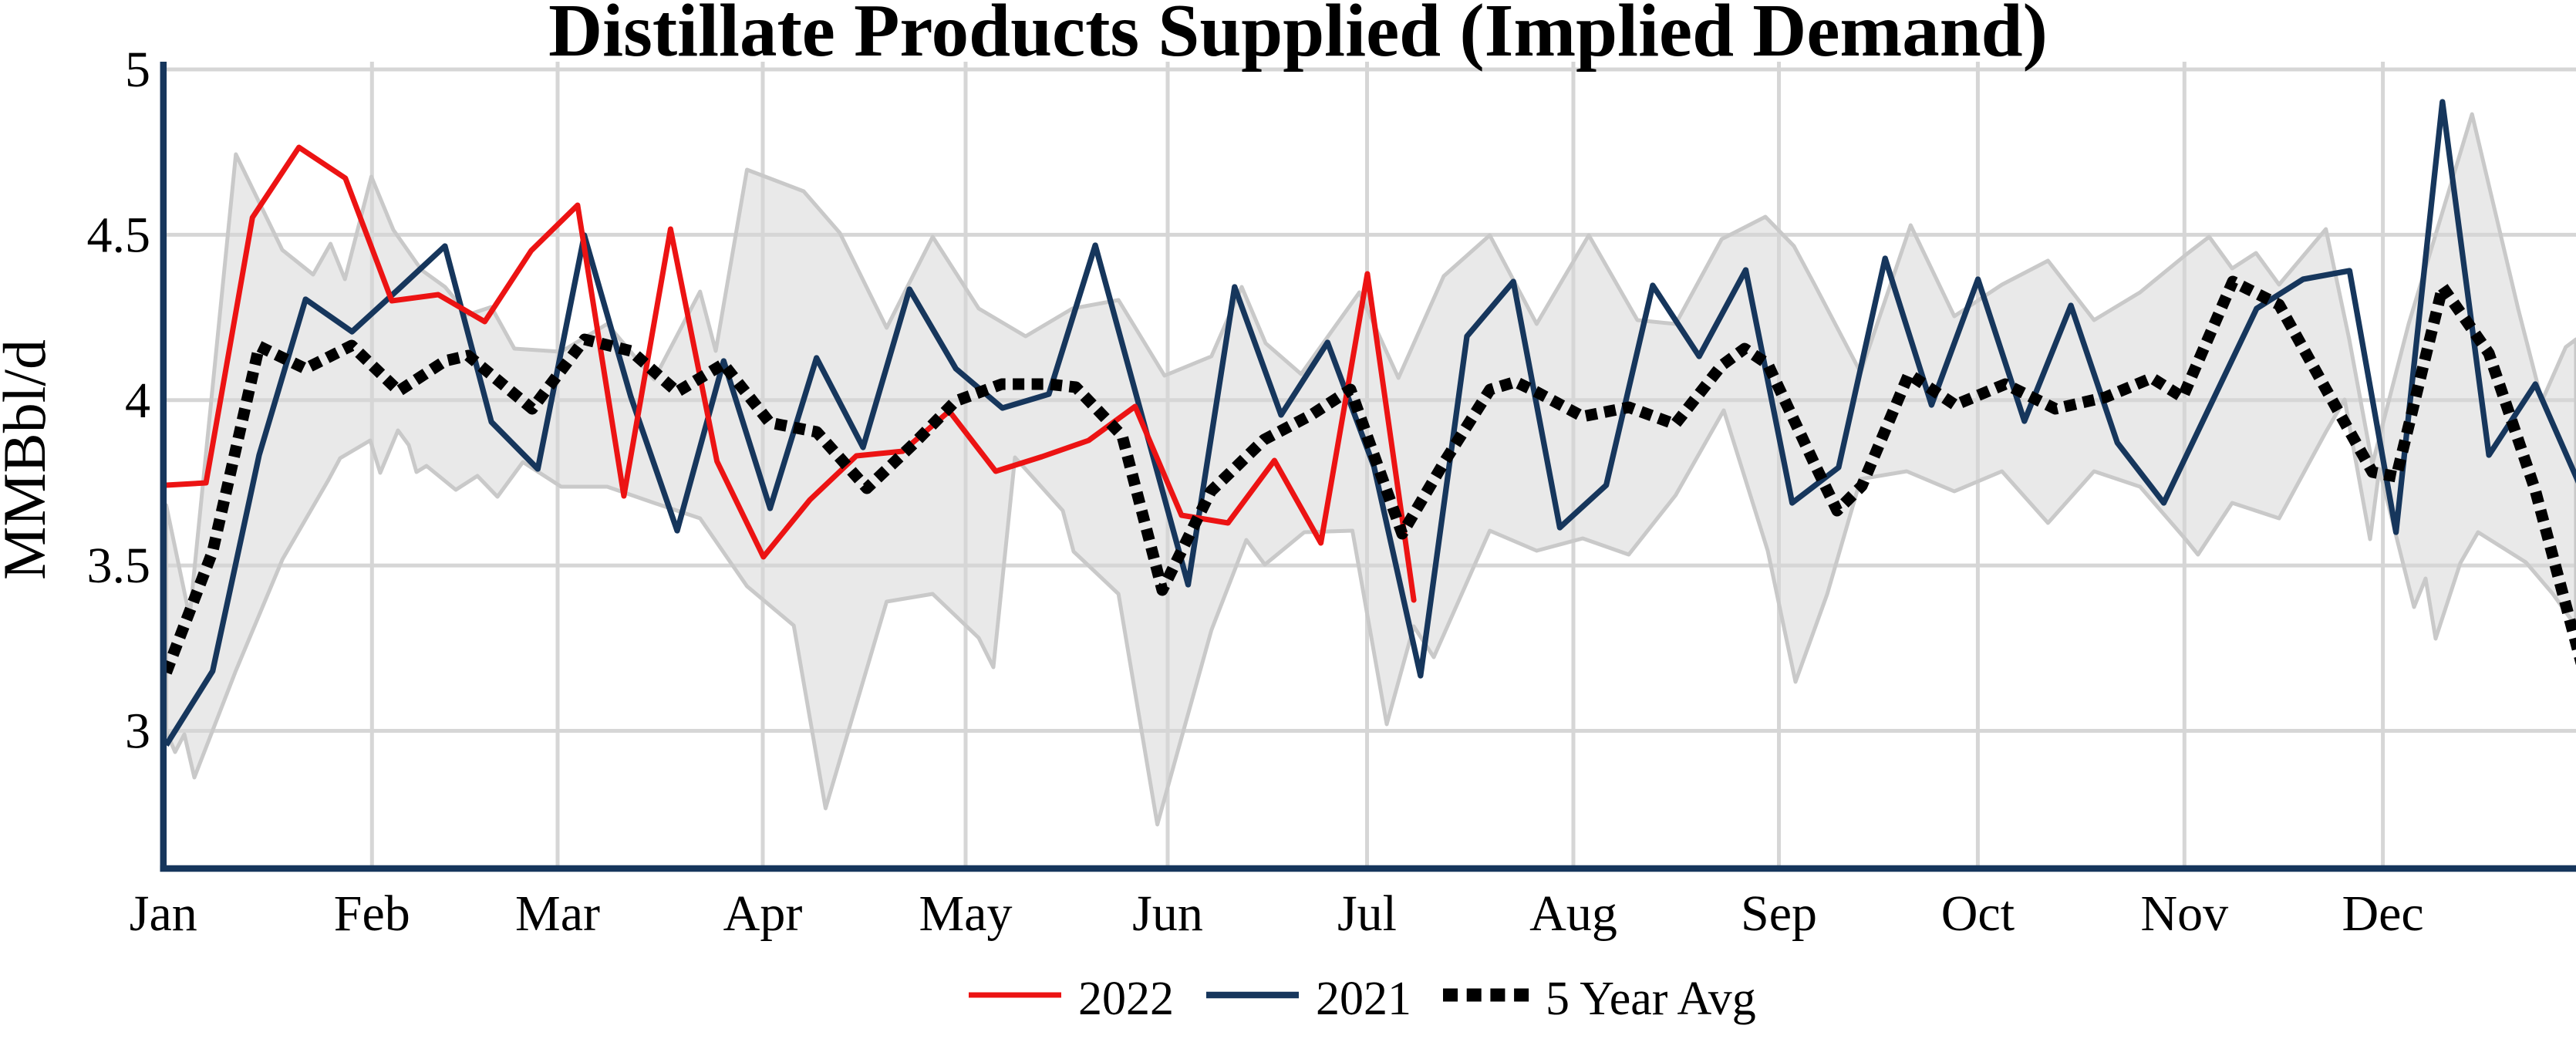 The width and height of the screenshot is (2576, 1049). What do you see at coordinates (557, 914) in the screenshot?
I see `svg-text: Mar` at bounding box center [557, 914].